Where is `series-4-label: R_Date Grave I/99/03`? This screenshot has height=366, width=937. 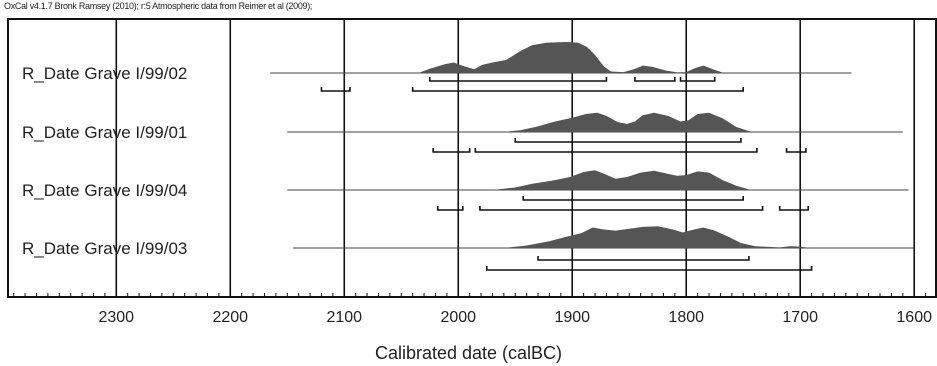
series-4-label: R_Date Grave I/99/03 is located at coordinates (104, 248).